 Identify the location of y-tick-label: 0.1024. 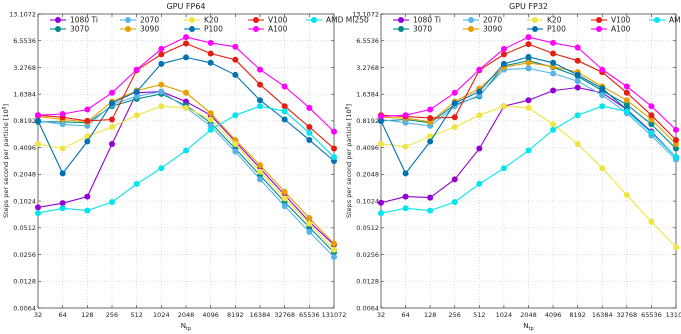
(367, 201).